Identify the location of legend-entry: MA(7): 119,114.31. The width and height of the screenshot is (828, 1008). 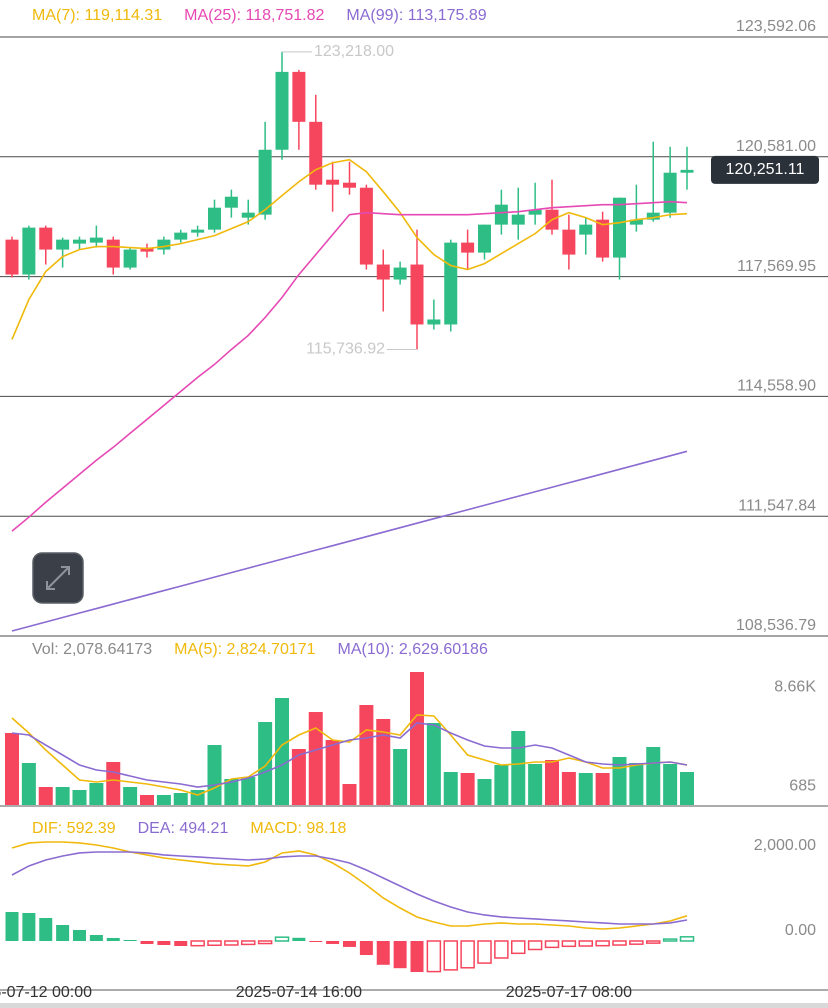
(97, 15).